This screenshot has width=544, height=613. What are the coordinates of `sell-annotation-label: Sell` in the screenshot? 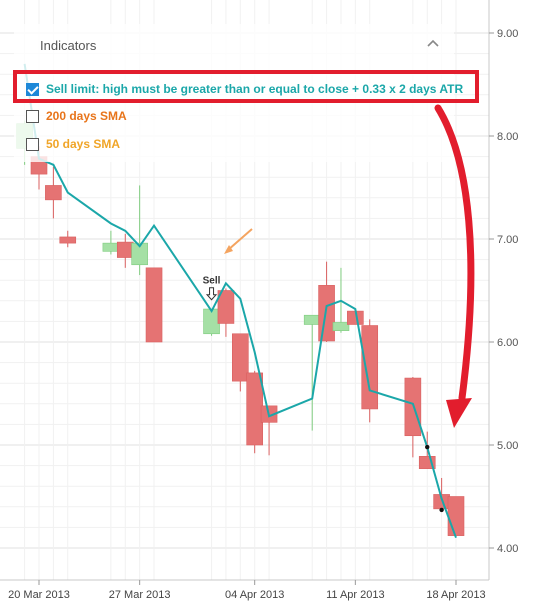 It's located at (212, 281).